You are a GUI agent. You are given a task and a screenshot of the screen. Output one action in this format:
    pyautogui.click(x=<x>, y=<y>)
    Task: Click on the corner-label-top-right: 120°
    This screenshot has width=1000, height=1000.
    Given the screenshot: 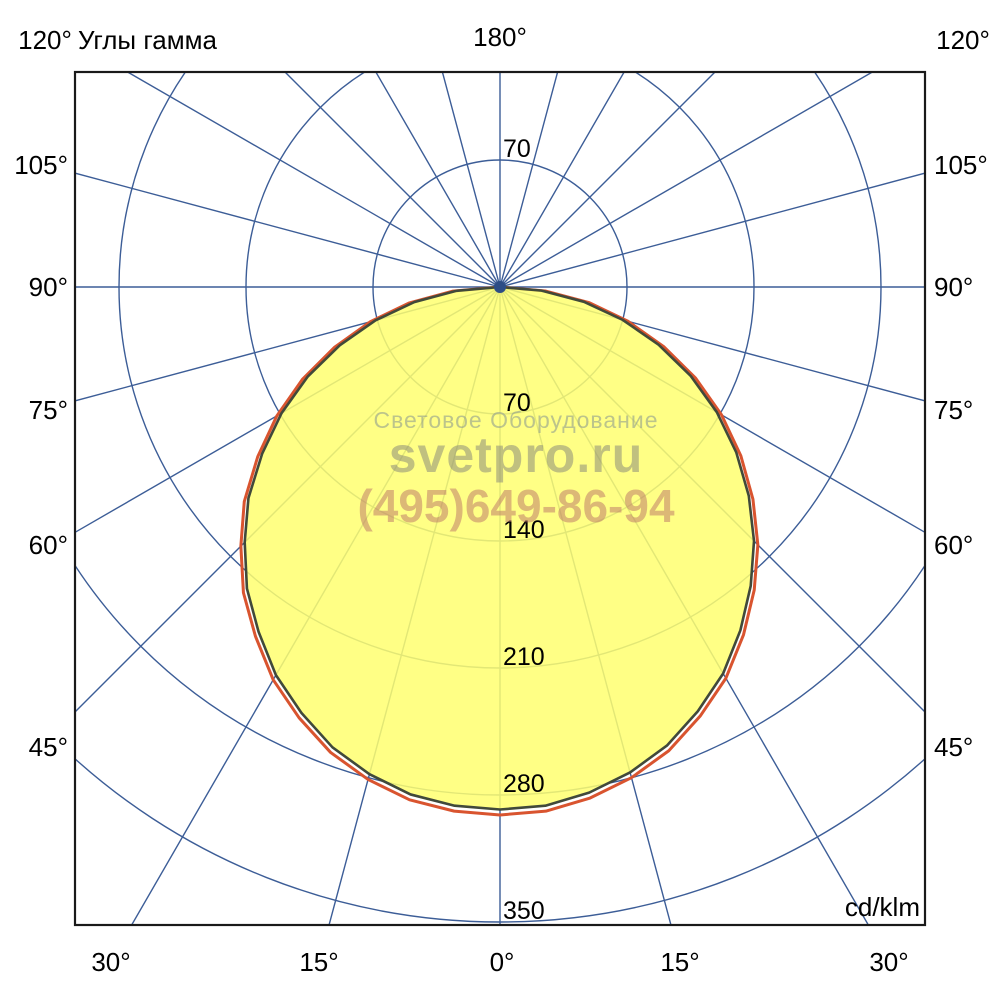 What is the action you would take?
    pyautogui.click(x=963, y=40)
    